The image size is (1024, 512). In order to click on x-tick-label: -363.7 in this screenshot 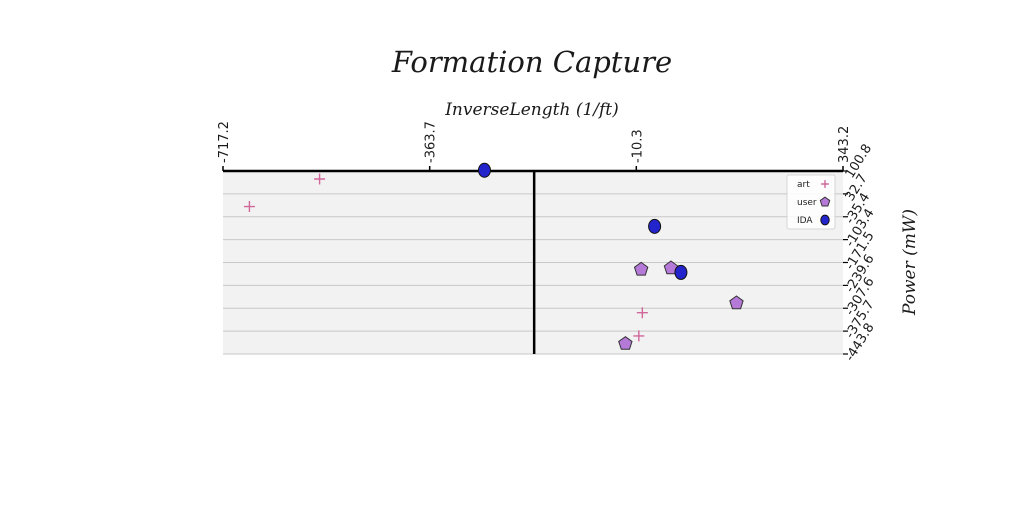, I will do `click(431, 142)`.